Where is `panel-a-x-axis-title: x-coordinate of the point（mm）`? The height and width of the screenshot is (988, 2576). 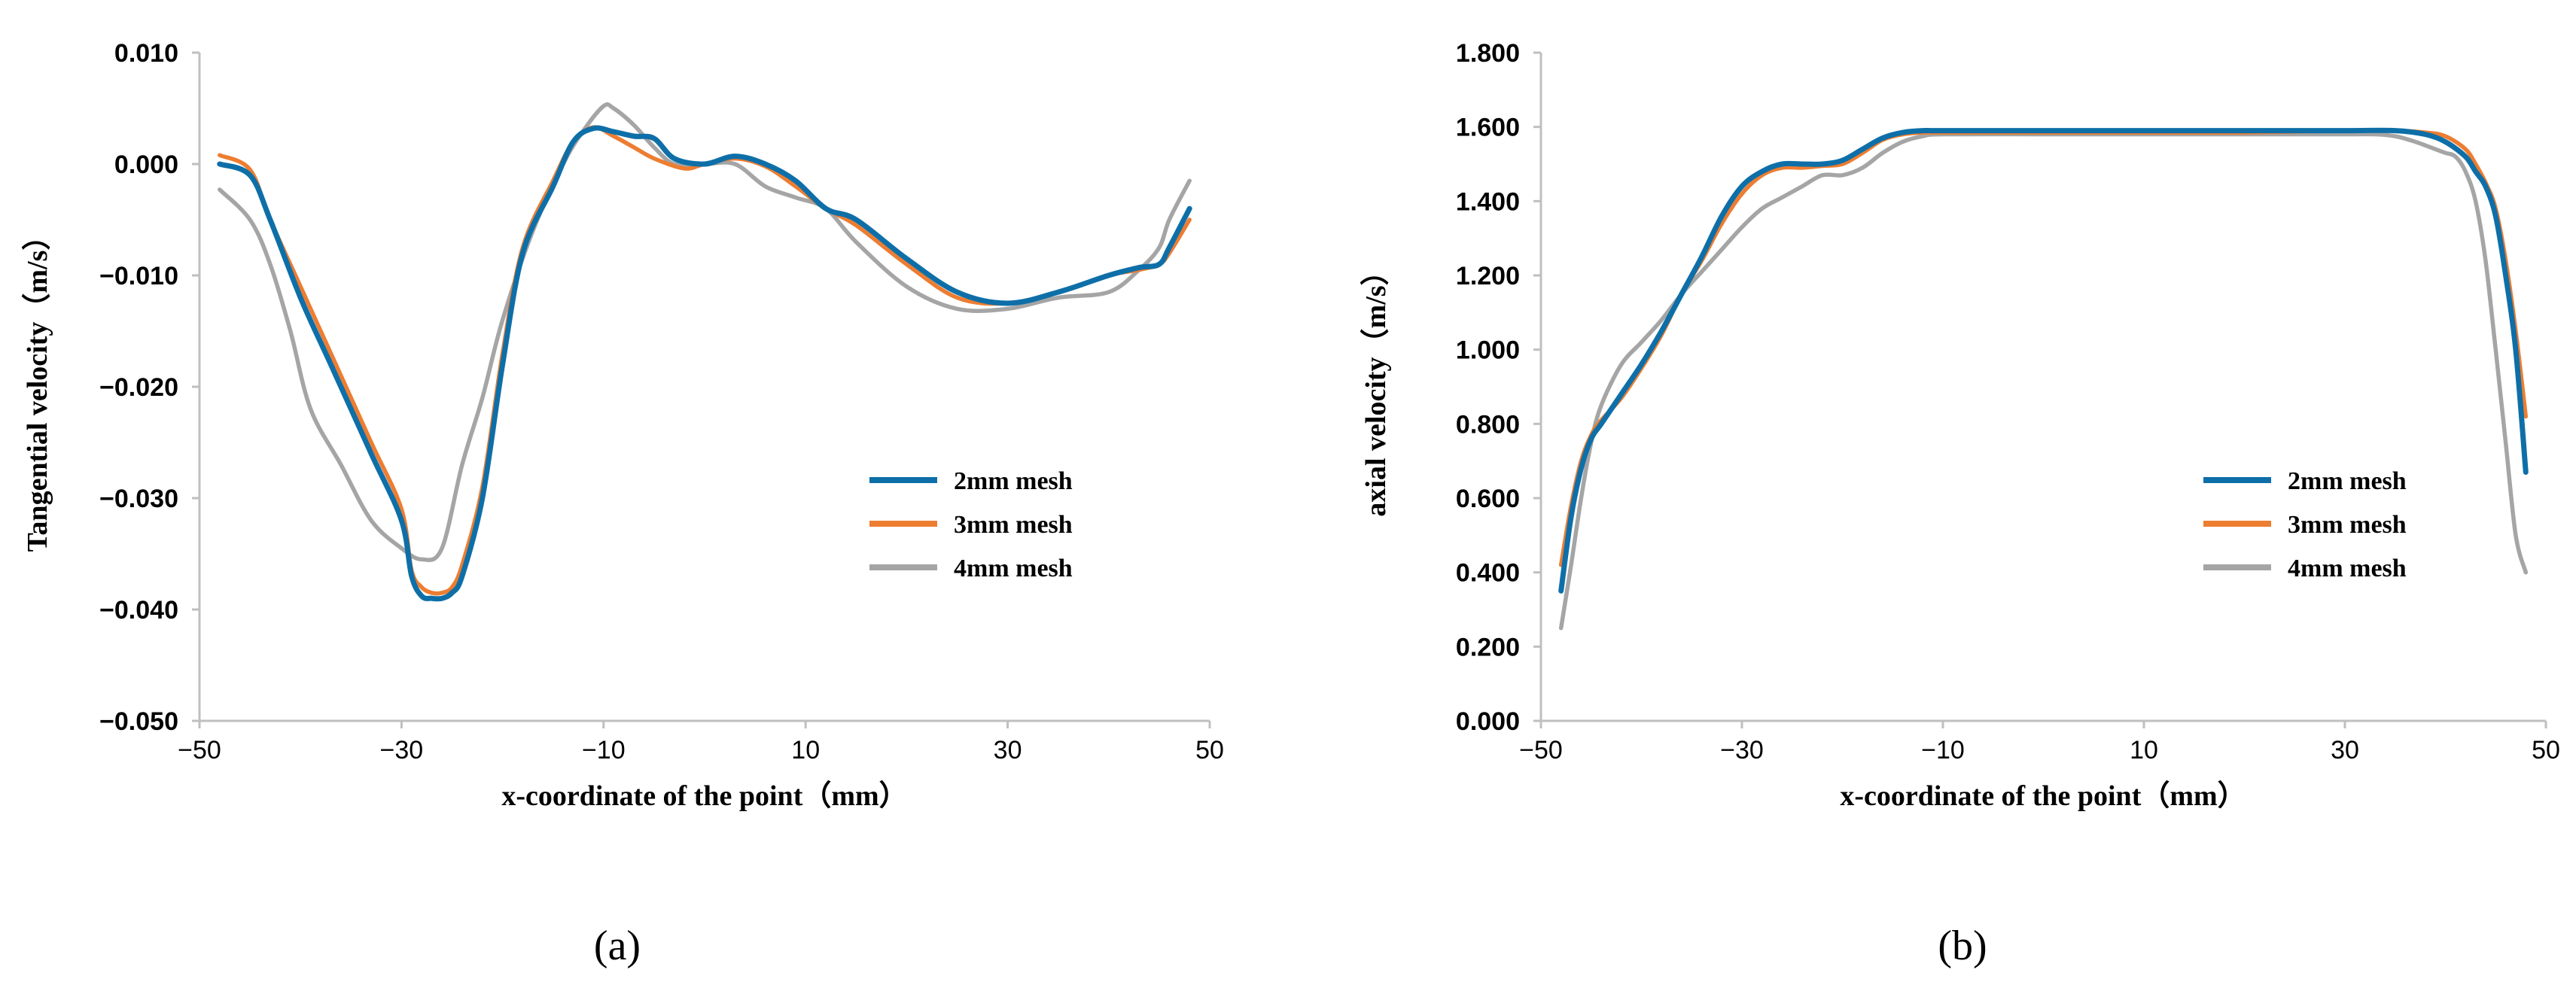
panel-a-x-axis-title: x-coordinate of the point（mm） is located at coordinates (704, 796).